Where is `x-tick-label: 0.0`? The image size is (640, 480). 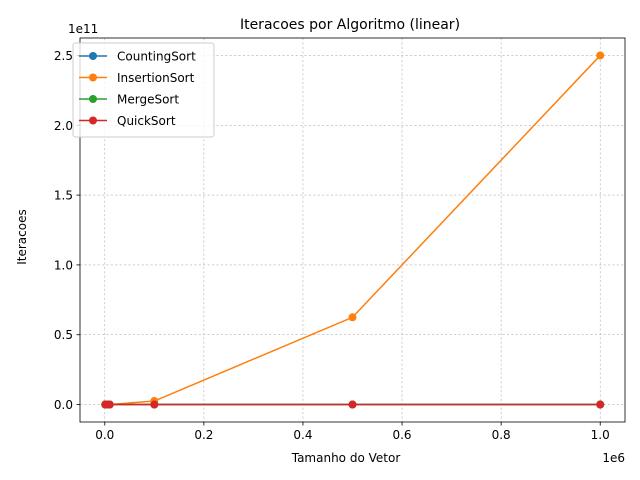
x-tick-label: 0.0 is located at coordinates (104, 435).